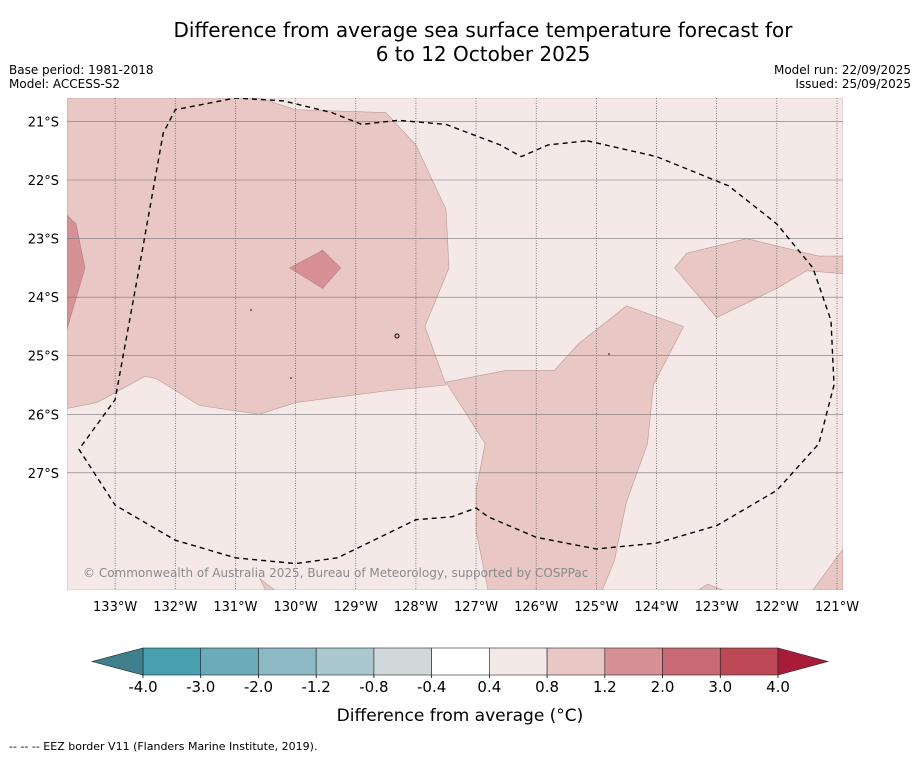 This screenshot has width=919, height=758. What do you see at coordinates (200, 687) in the screenshot?
I see `colorbar-tick-label: -3.0` at bounding box center [200, 687].